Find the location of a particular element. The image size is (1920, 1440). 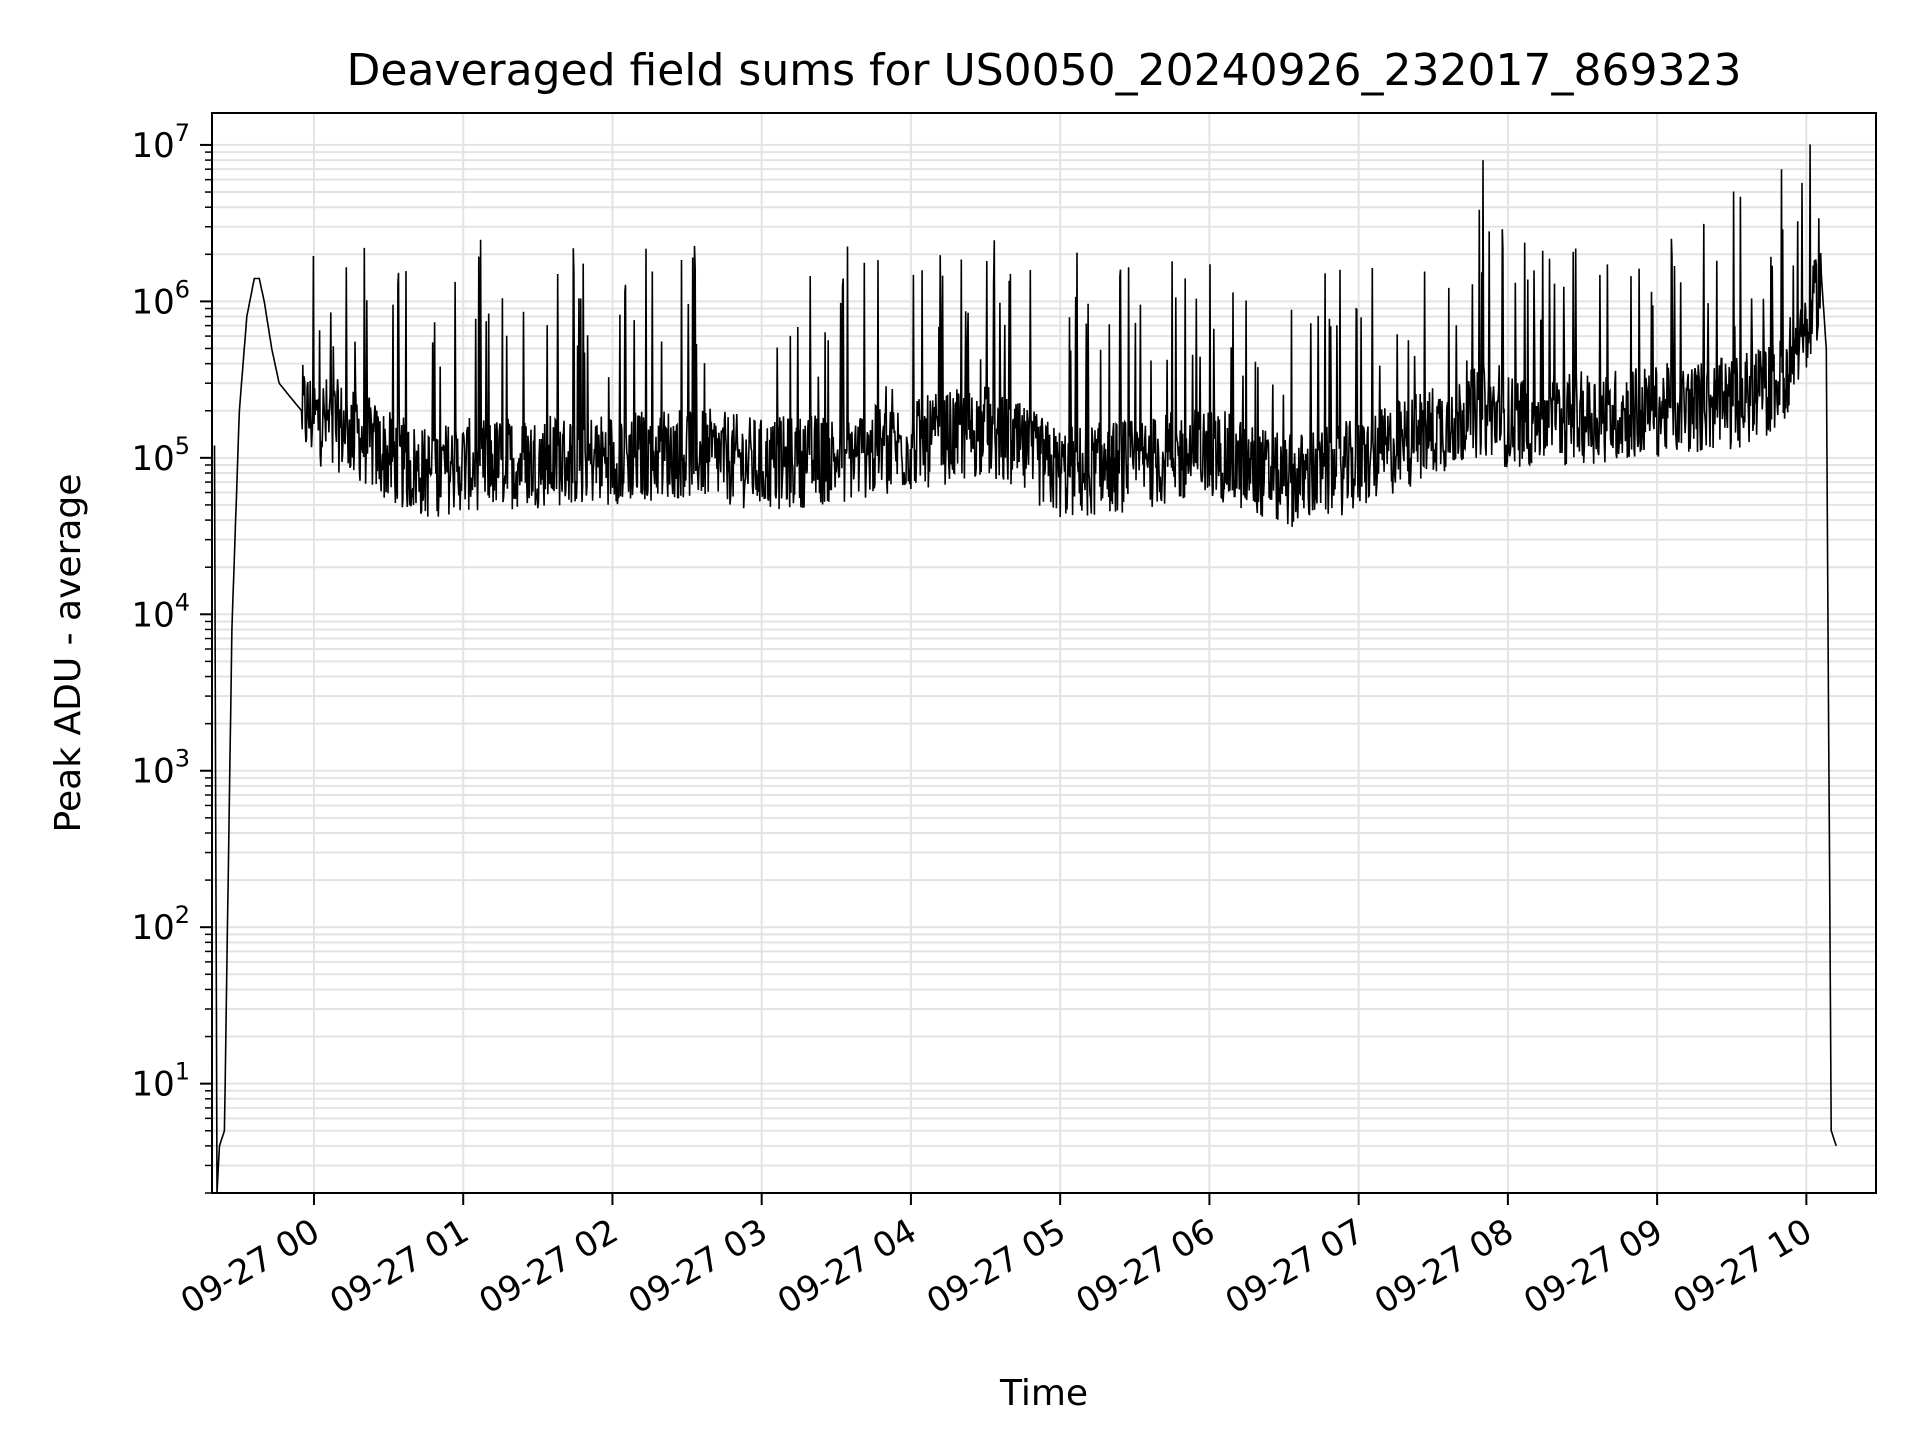

y-tick-label: 10⁷ is located at coordinates (160, 142).